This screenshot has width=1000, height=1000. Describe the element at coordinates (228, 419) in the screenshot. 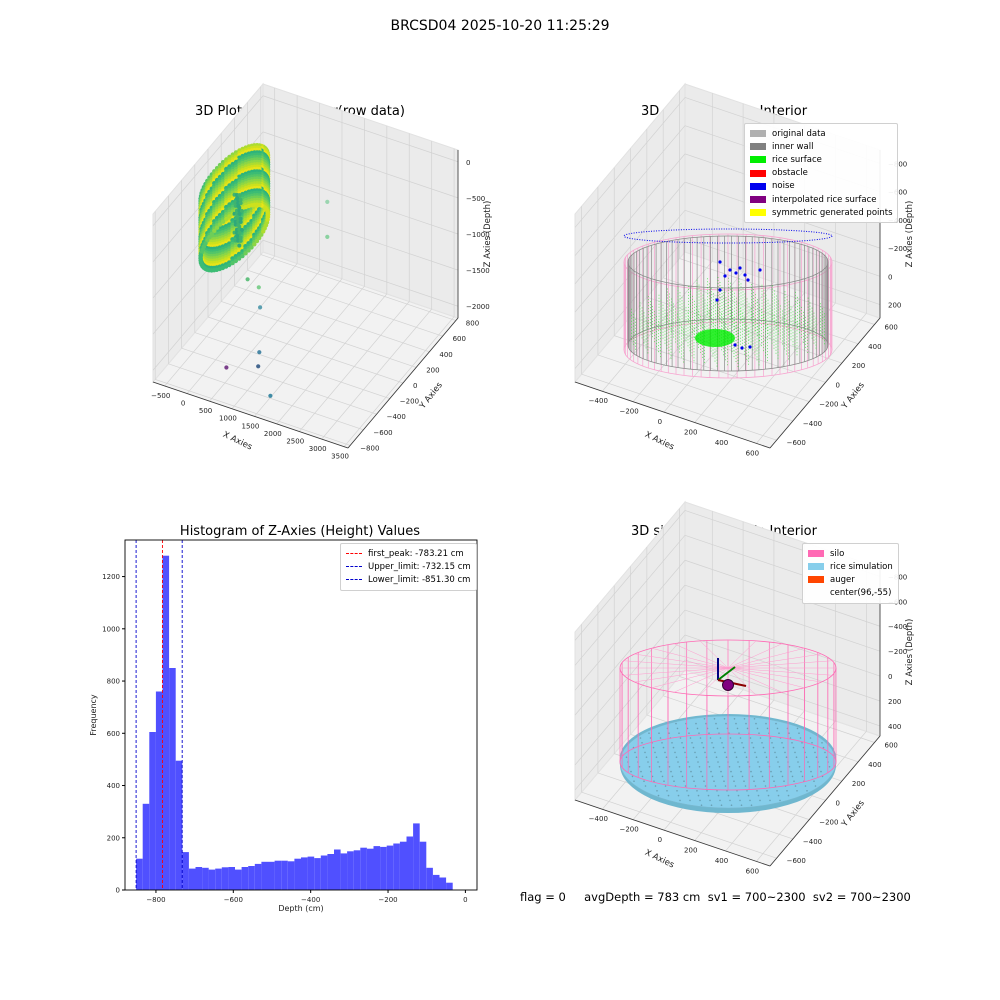

I see `x-tick-label: 1000` at that location.